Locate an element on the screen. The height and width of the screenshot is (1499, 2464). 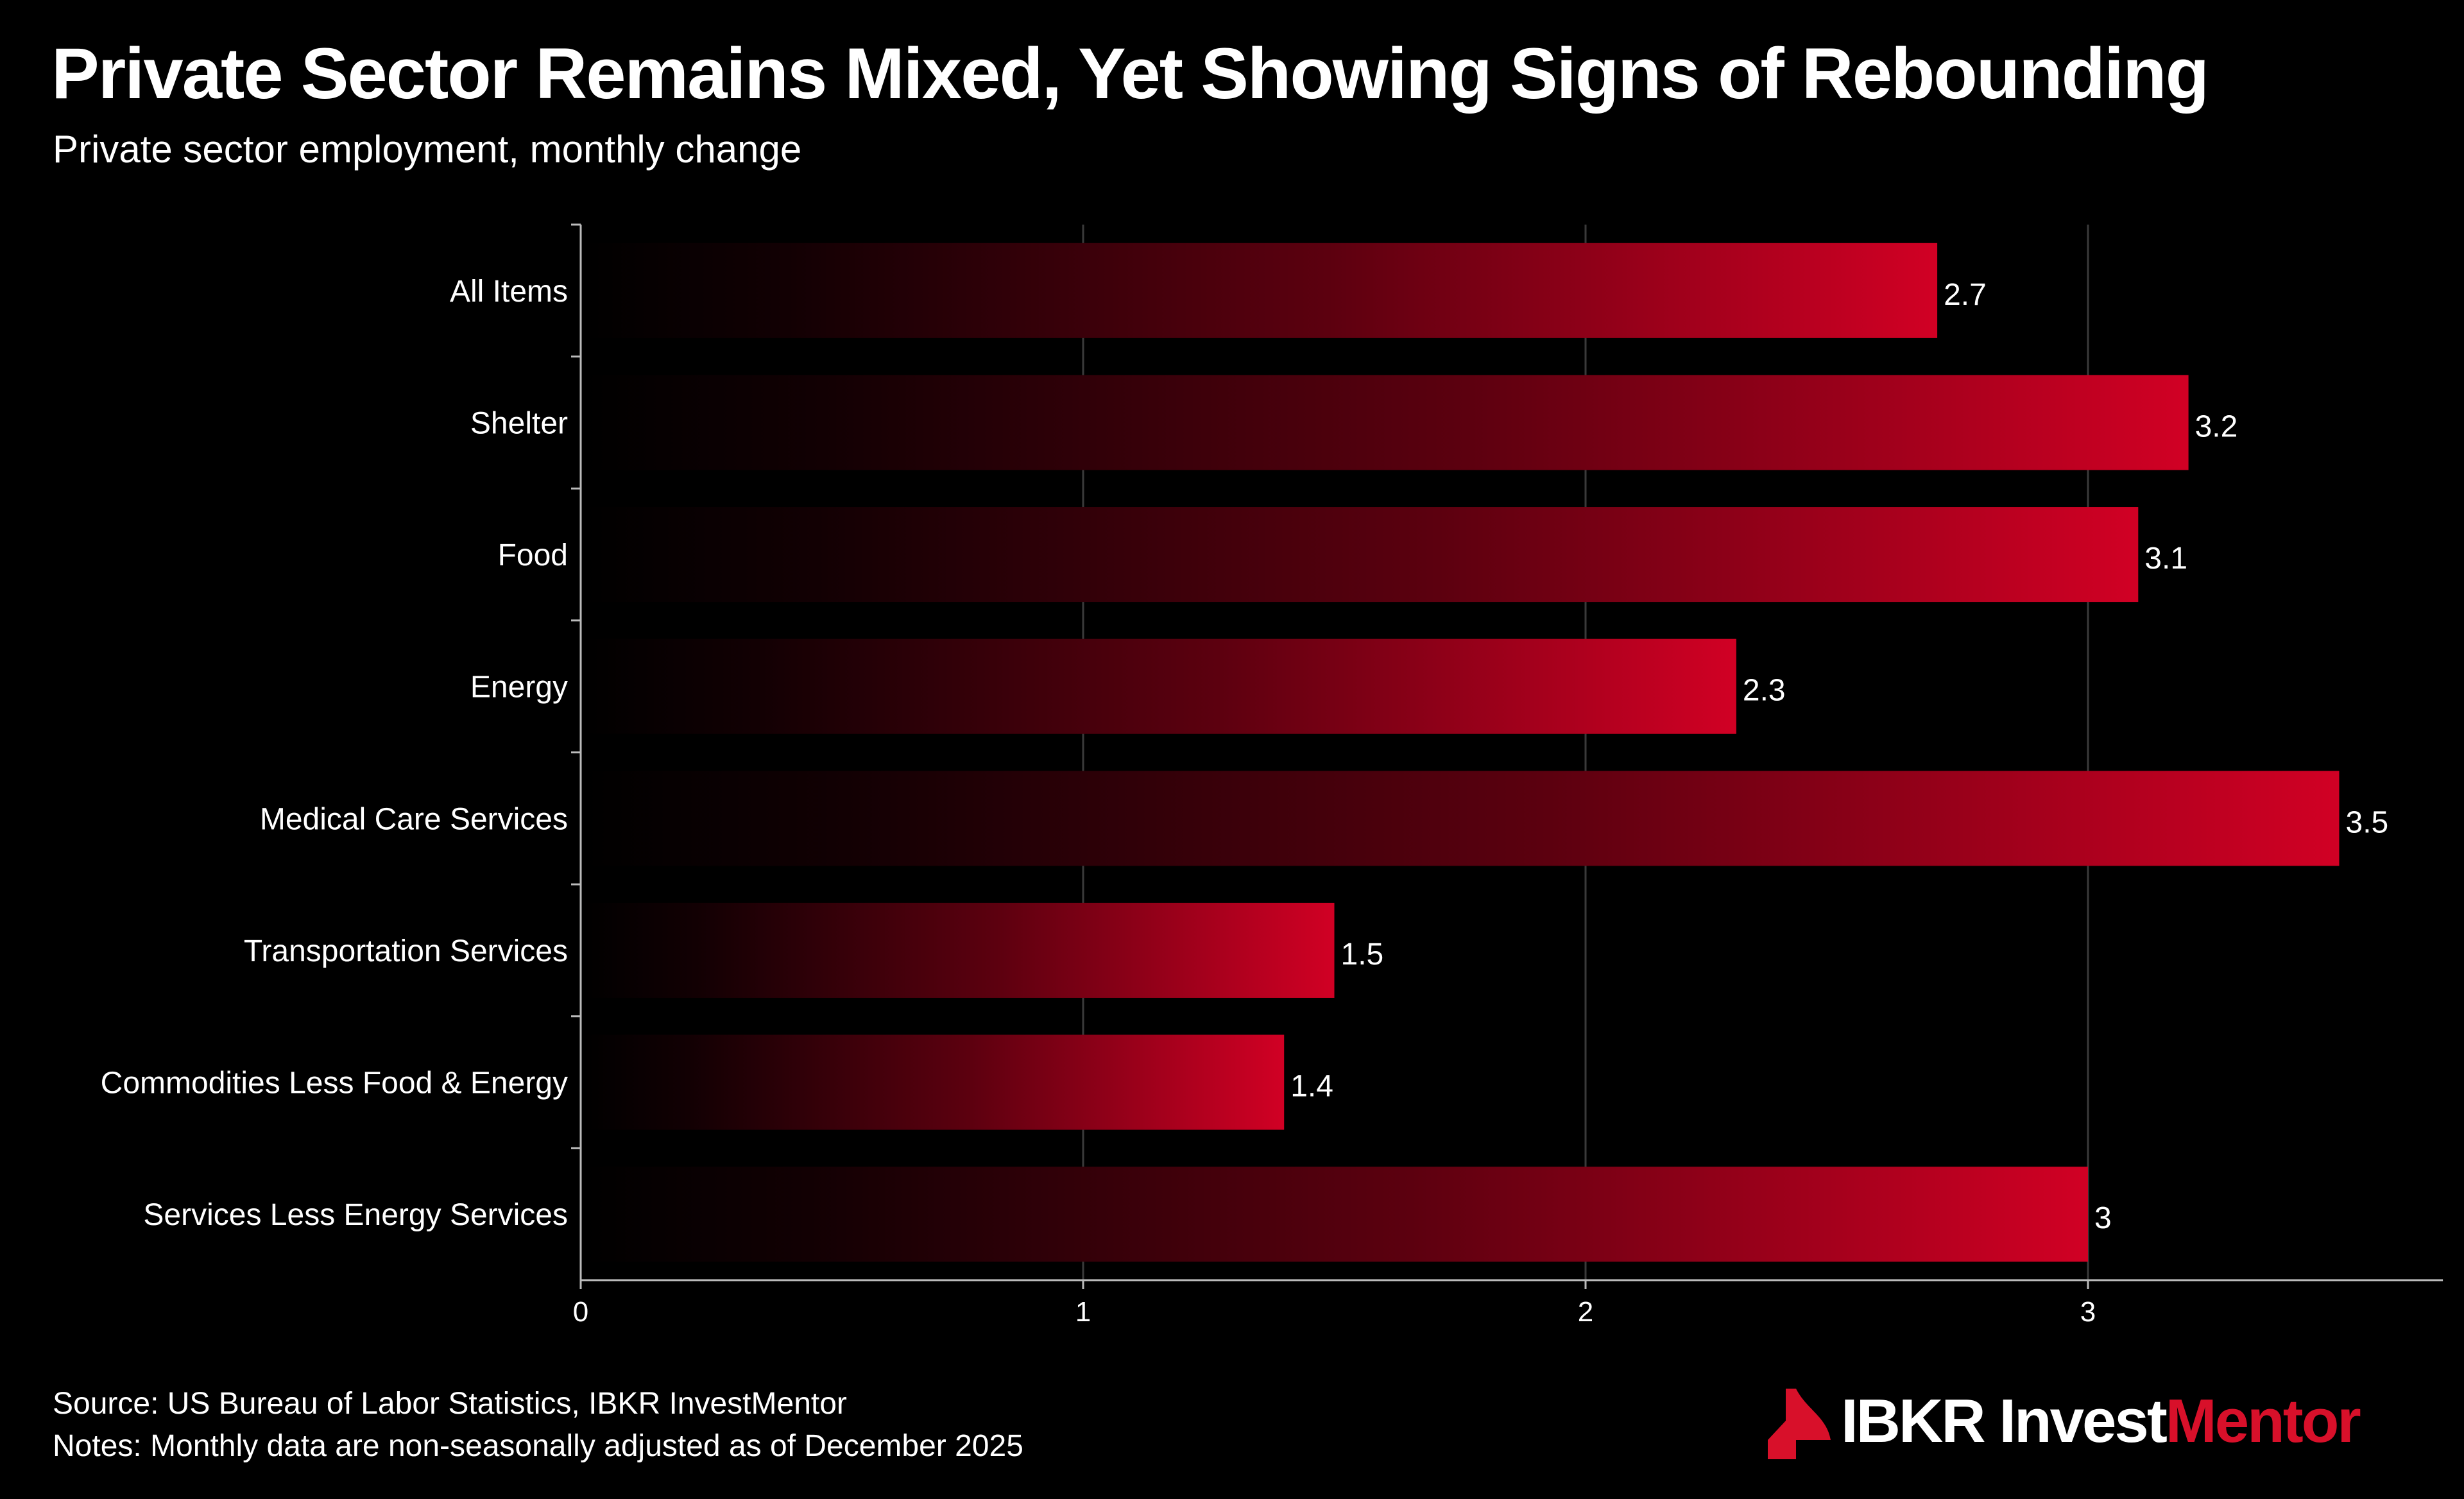
value-label-5: 1.5 is located at coordinates (1363, 955).